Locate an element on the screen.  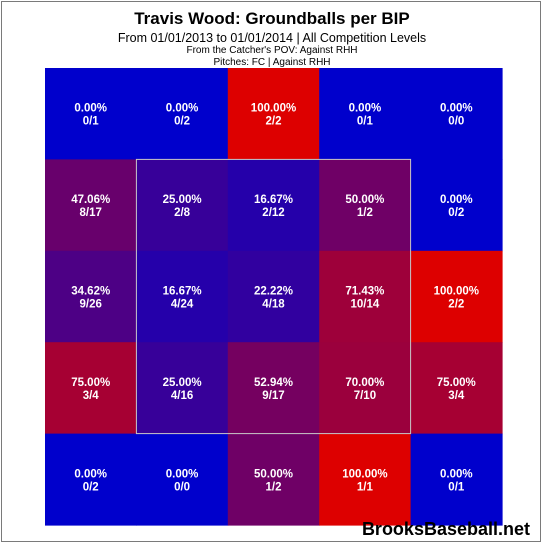
pitches-label: Pitches: FC | Against RHH is located at coordinates (272, 62).